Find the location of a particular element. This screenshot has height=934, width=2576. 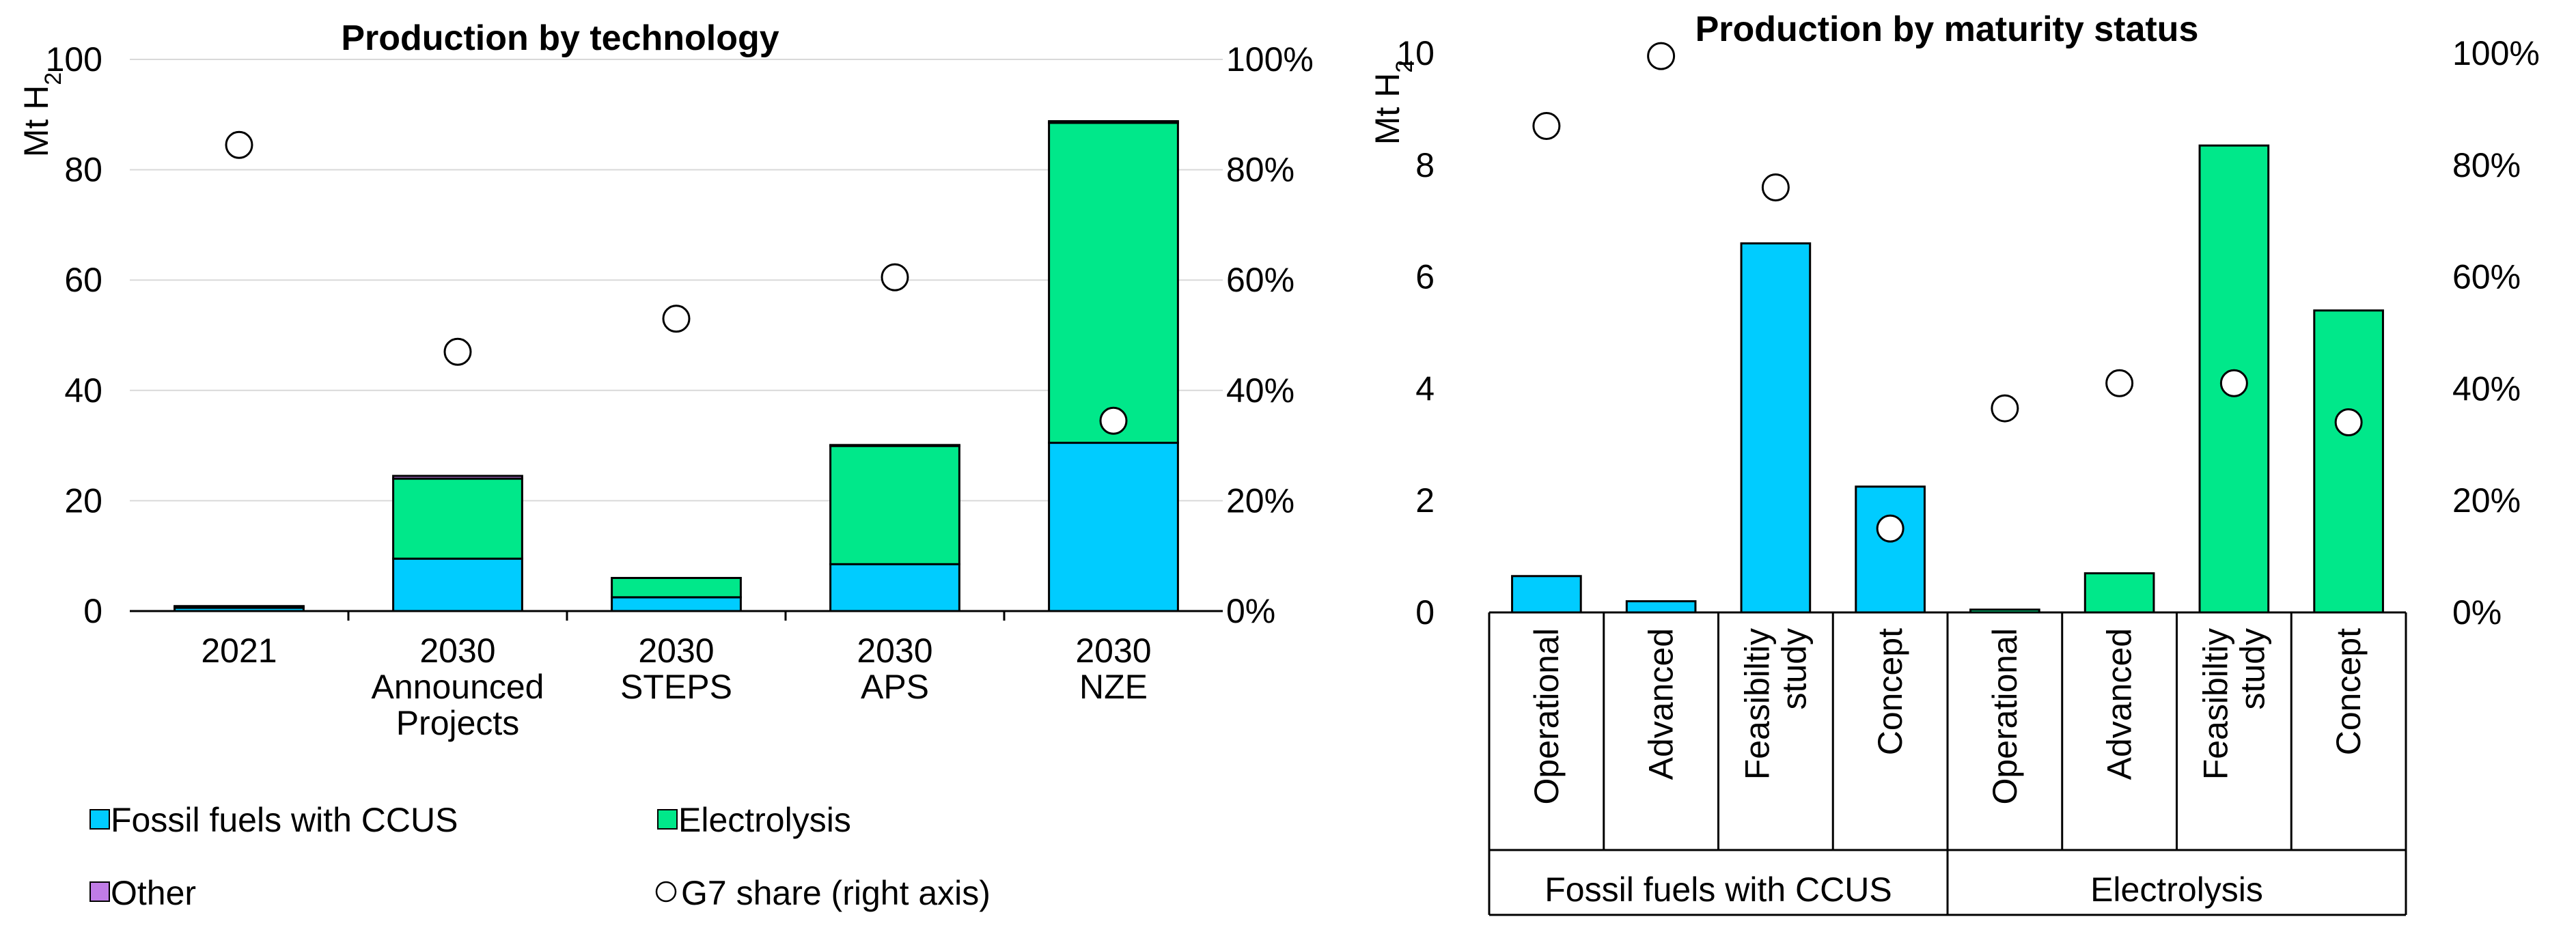

y-axis-ticks: 0 2 4 6 8 10 is located at coordinates (1416, 333).